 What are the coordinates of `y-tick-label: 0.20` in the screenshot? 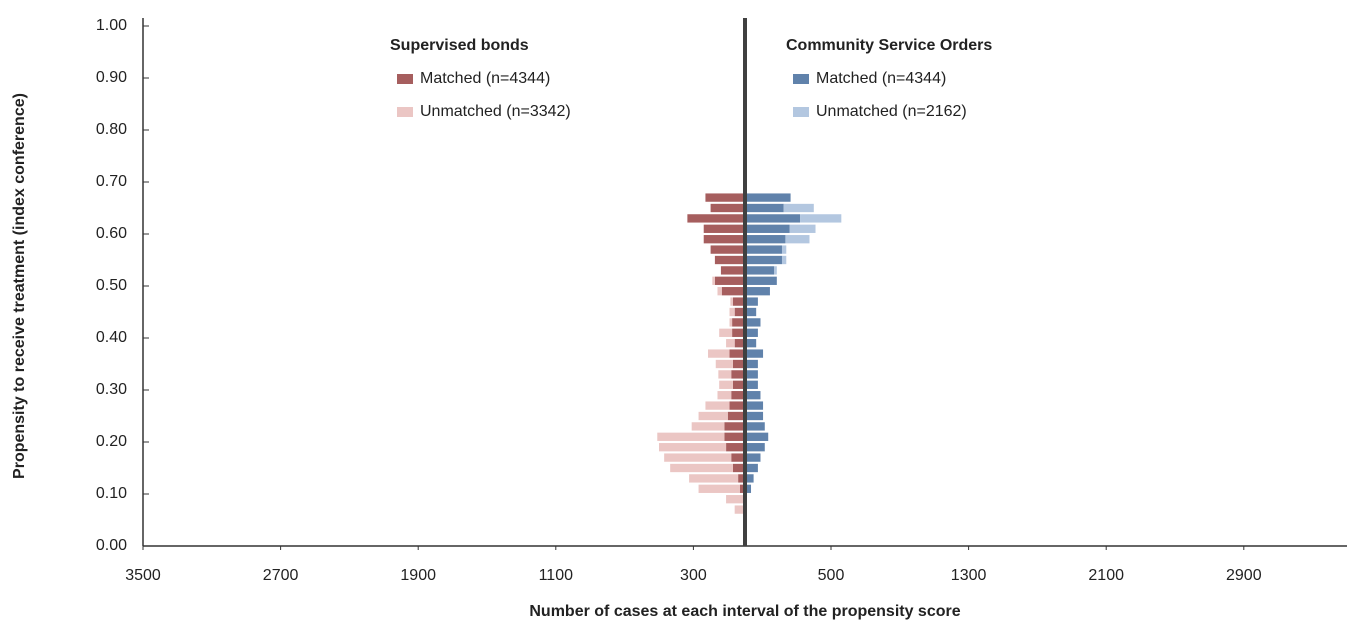 It's located at (111, 441).